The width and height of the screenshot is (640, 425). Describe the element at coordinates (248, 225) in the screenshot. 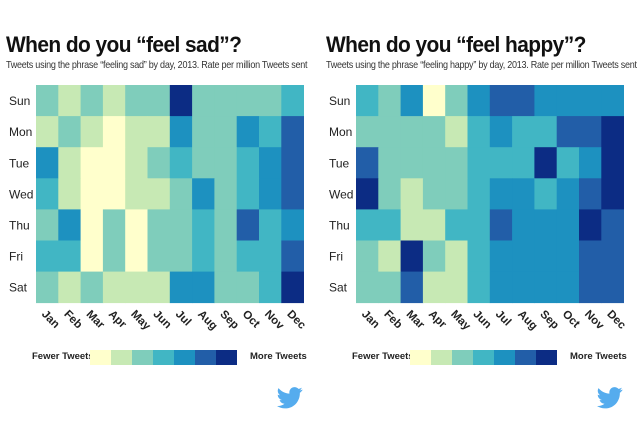

I see `sad-cell-thu-oct` at that location.